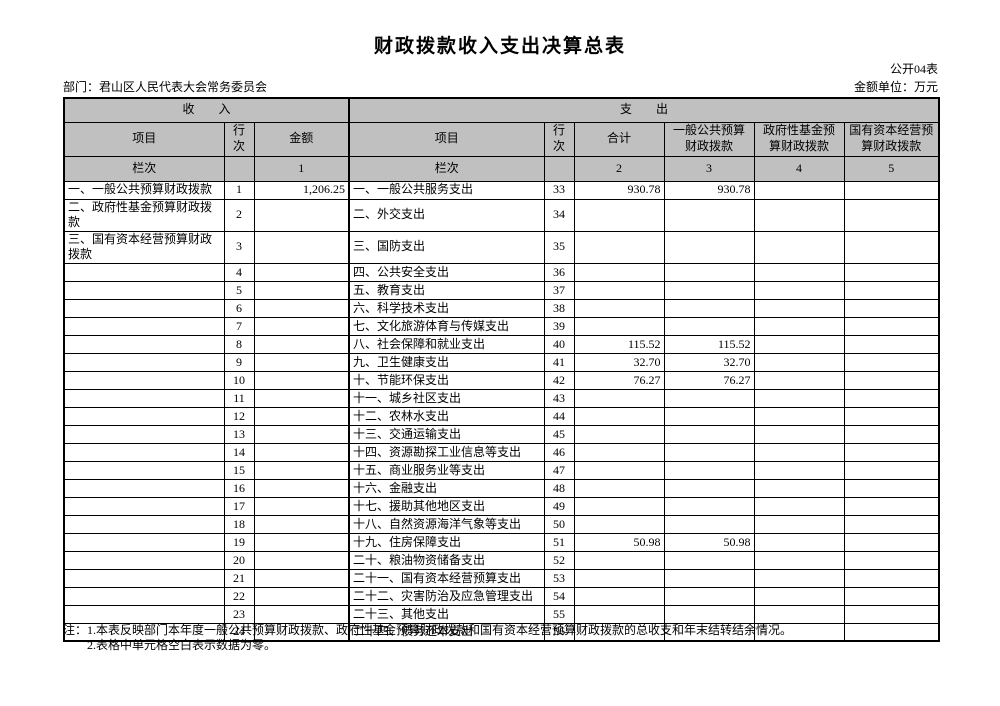 The width and height of the screenshot is (1000, 706). Describe the element at coordinates (446, 506) in the screenshot. I see `expense-item-cell: 十七、援助其他地区支出` at that location.